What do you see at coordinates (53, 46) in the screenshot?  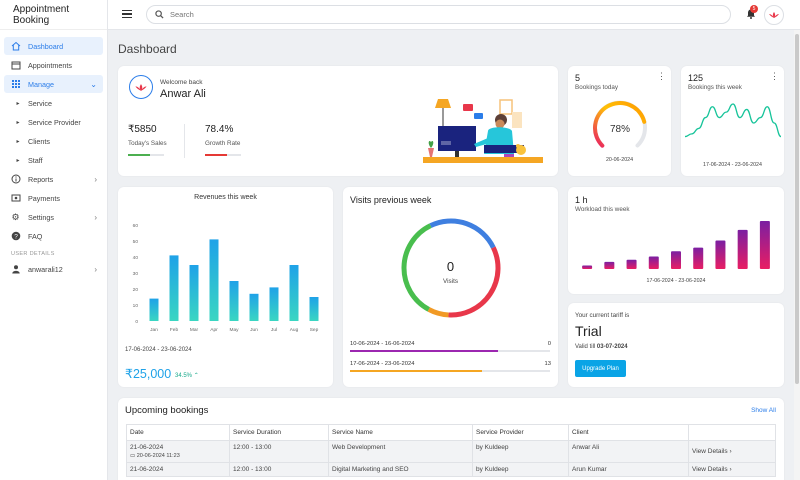 I see `sidebar-item-dashboard: Dashboard` at bounding box center [53, 46].